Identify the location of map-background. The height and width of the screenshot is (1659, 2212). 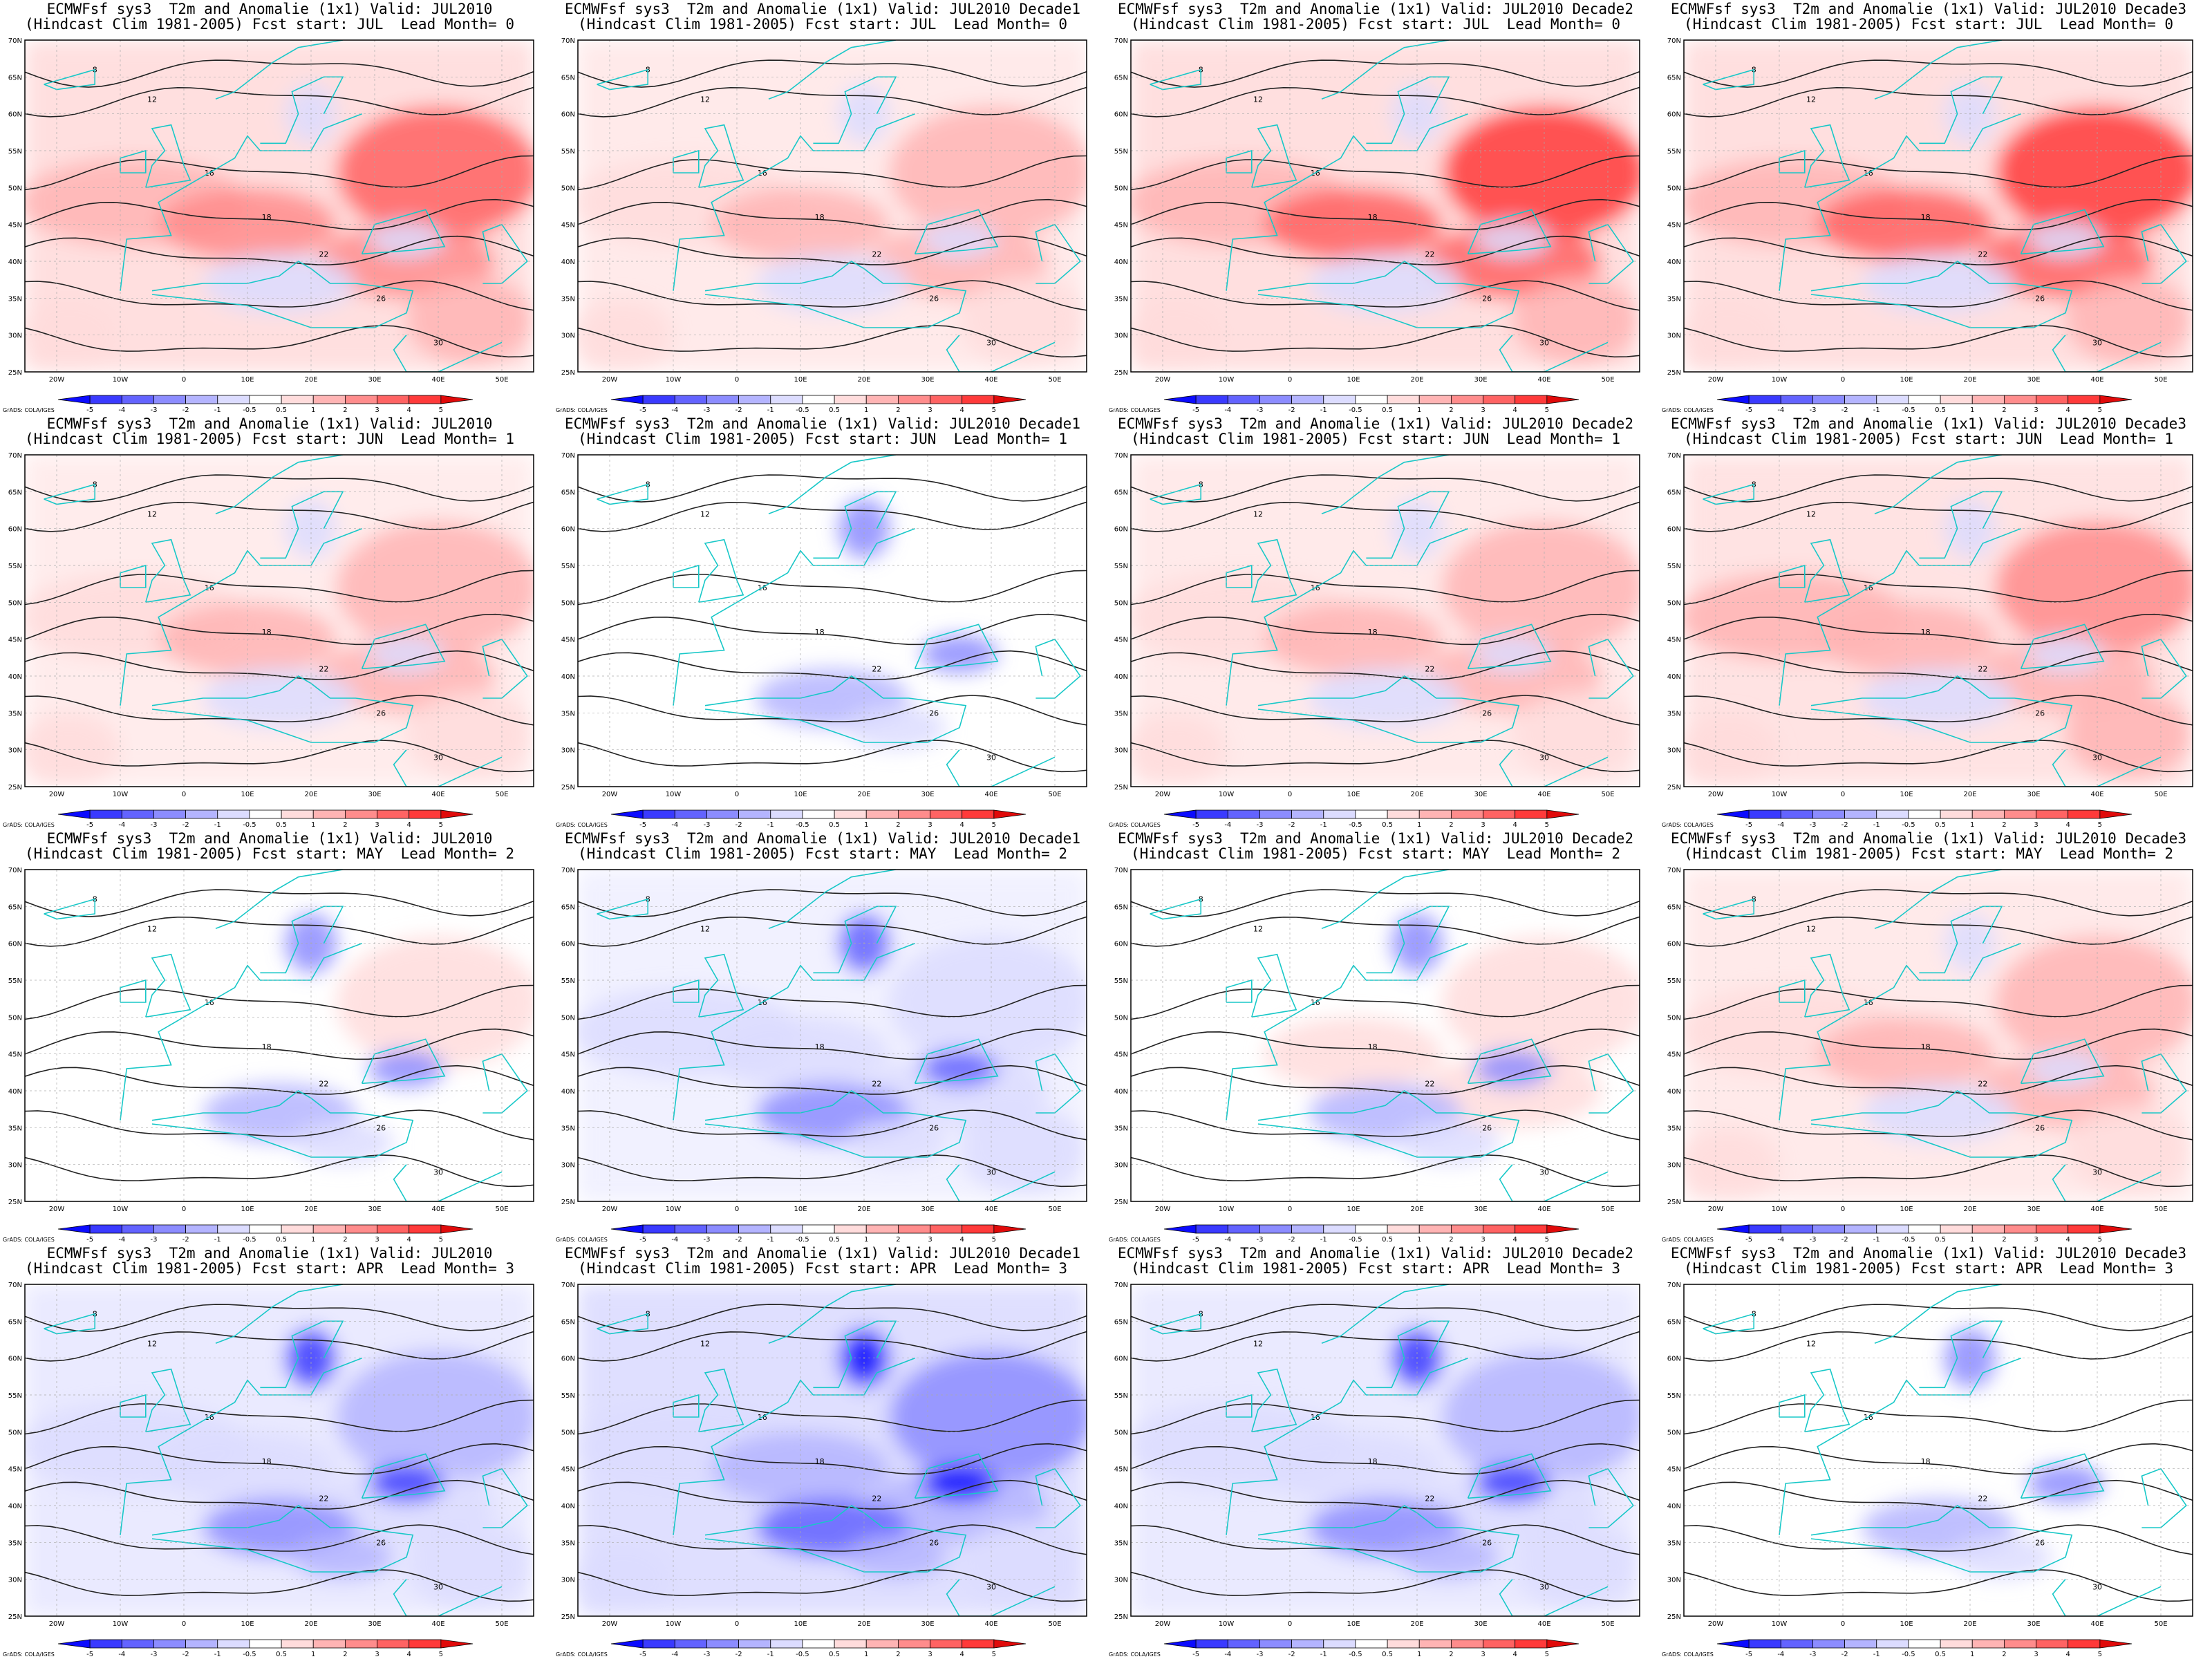
(1938, 1450).